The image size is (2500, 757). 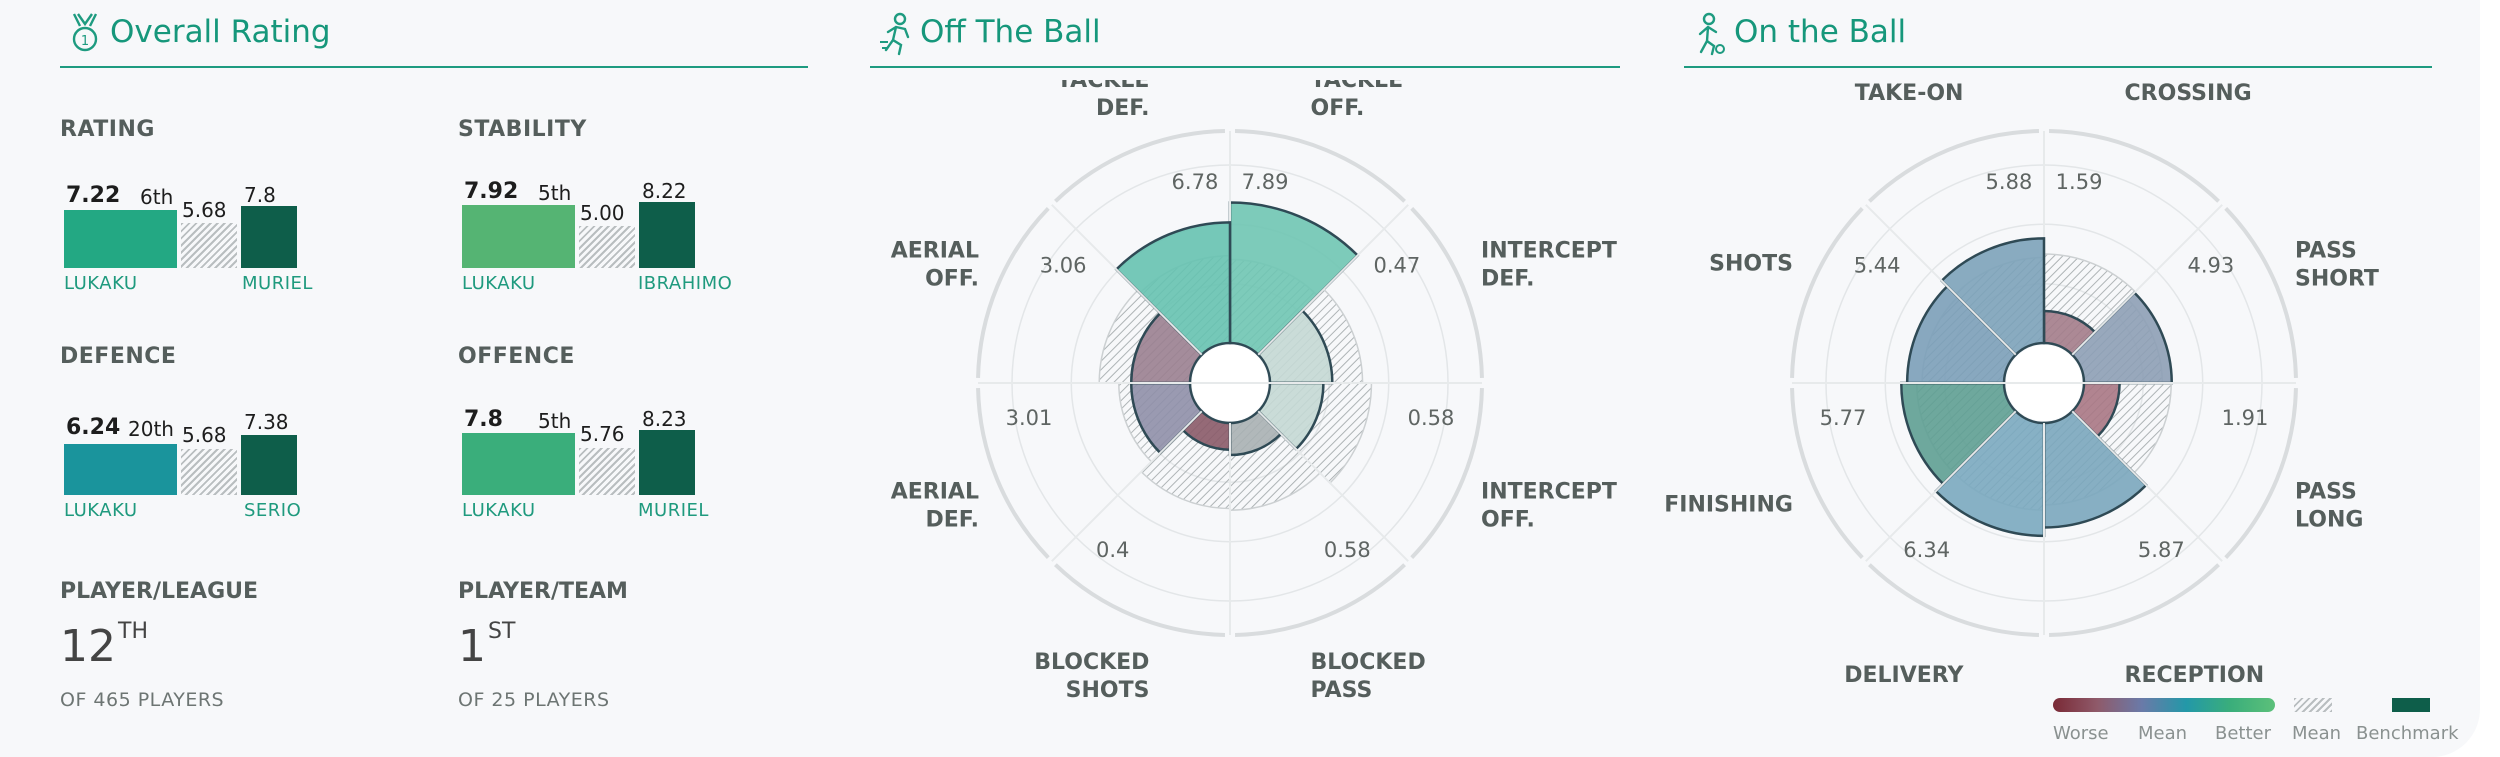 I want to click on benchmark-player-name: IBRAHIMO, so click(x=685, y=283).